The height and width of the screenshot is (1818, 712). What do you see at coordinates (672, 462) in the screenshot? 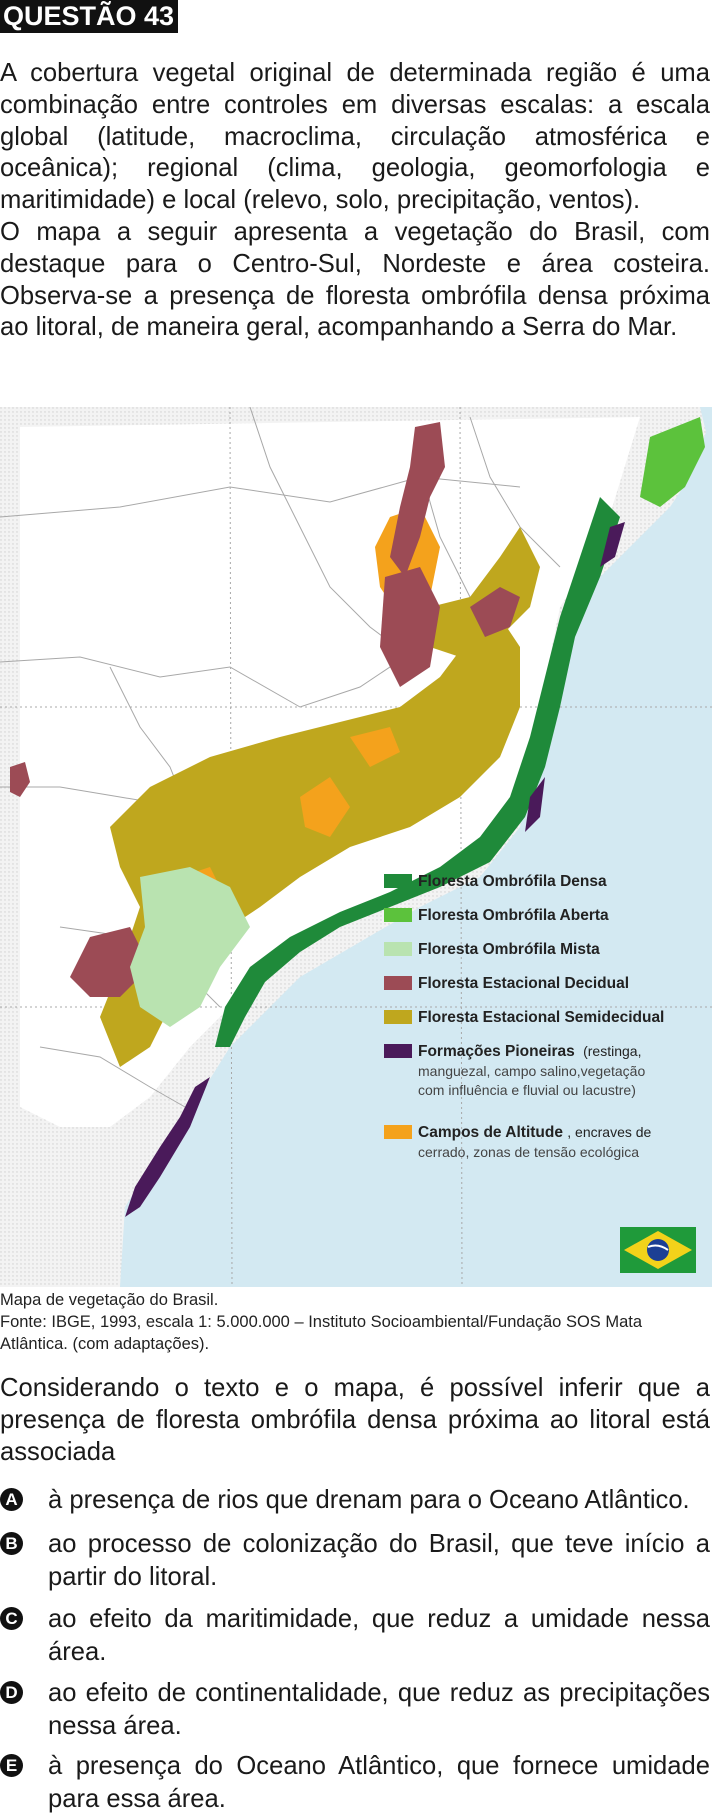
I see `map-area-open` at bounding box center [672, 462].